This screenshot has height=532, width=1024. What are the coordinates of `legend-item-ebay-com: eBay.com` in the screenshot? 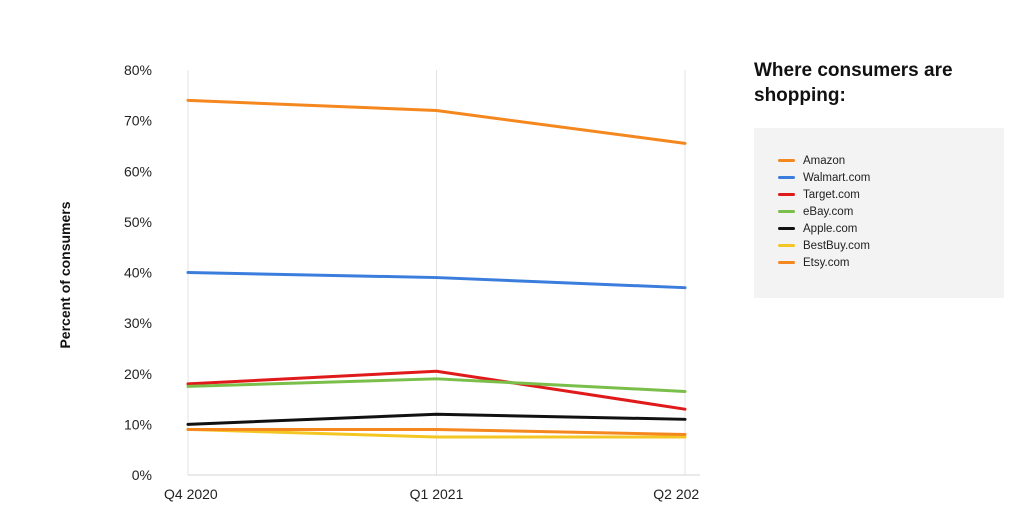 It's located at (824, 211).